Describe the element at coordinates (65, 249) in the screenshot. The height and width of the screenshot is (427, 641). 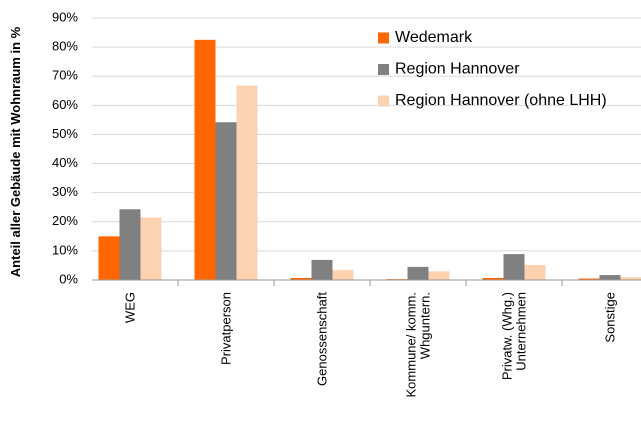
I see `y-tick-label: 10%` at that location.